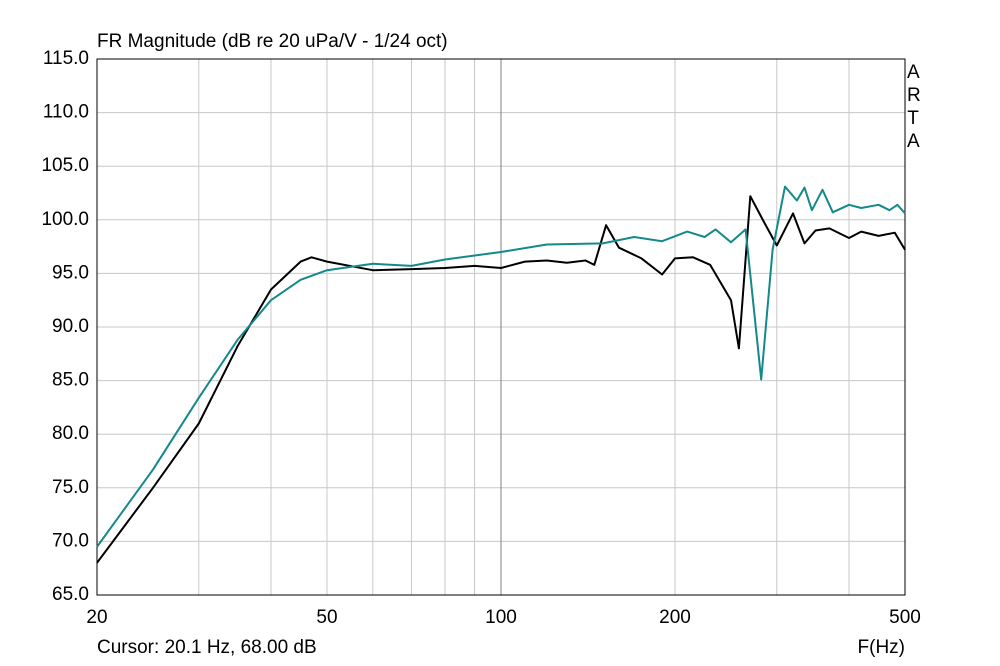 This screenshot has height=666, width=1000. Describe the element at coordinates (272, 41) in the screenshot. I see `chart-title: FR Magnitude (dB re 20 uPa/V - 1/24 oct)` at that location.